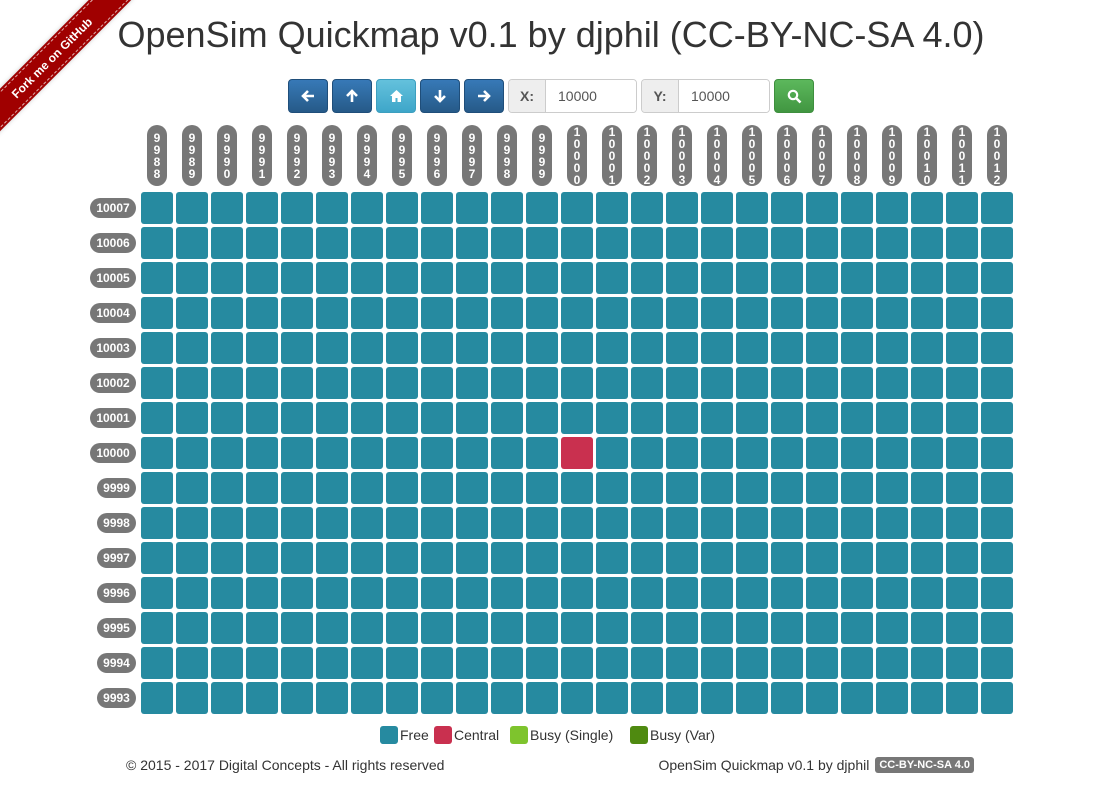 This screenshot has width=1102, height=806. I want to click on license-badge: CC-BY-NC-SA 4.0, so click(924, 765).